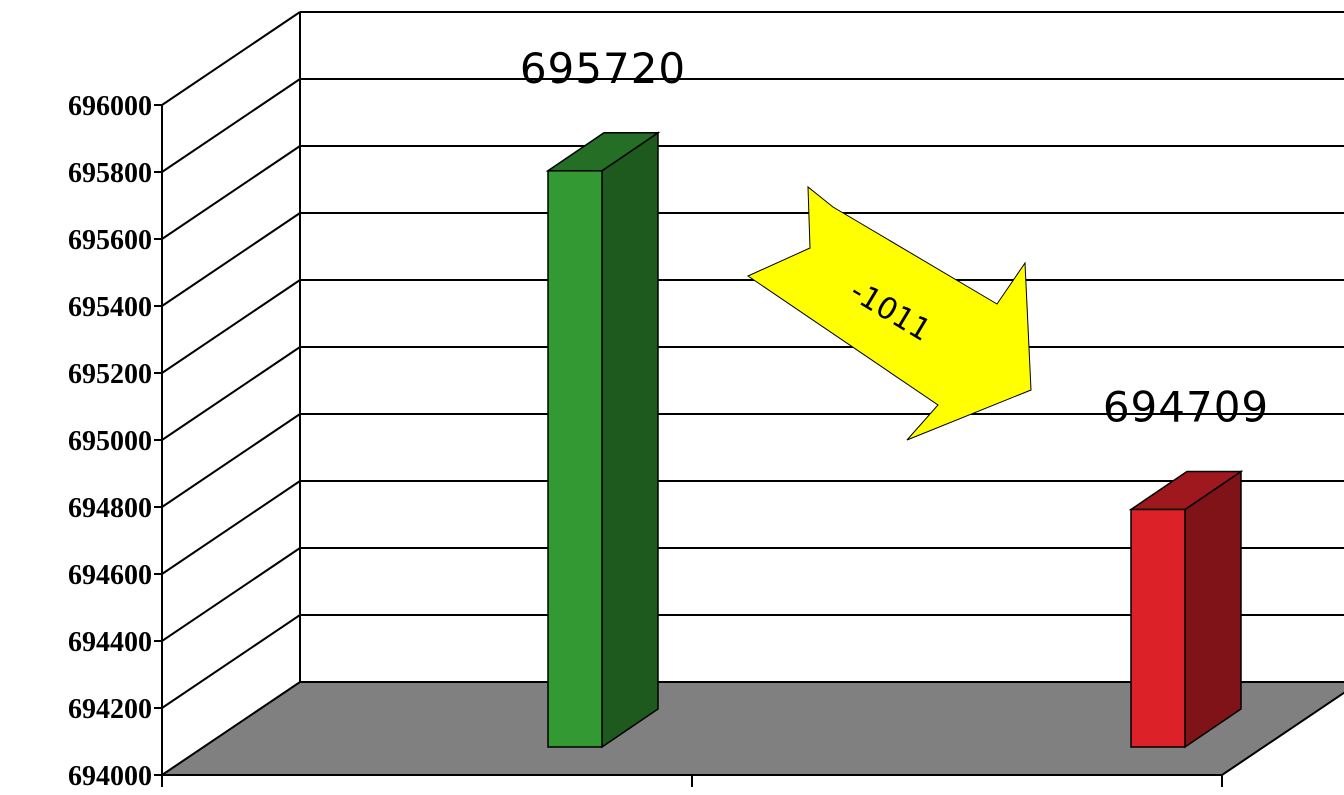 The image size is (1344, 795). I want to click on y-tick-label: 694400, so click(110, 642).